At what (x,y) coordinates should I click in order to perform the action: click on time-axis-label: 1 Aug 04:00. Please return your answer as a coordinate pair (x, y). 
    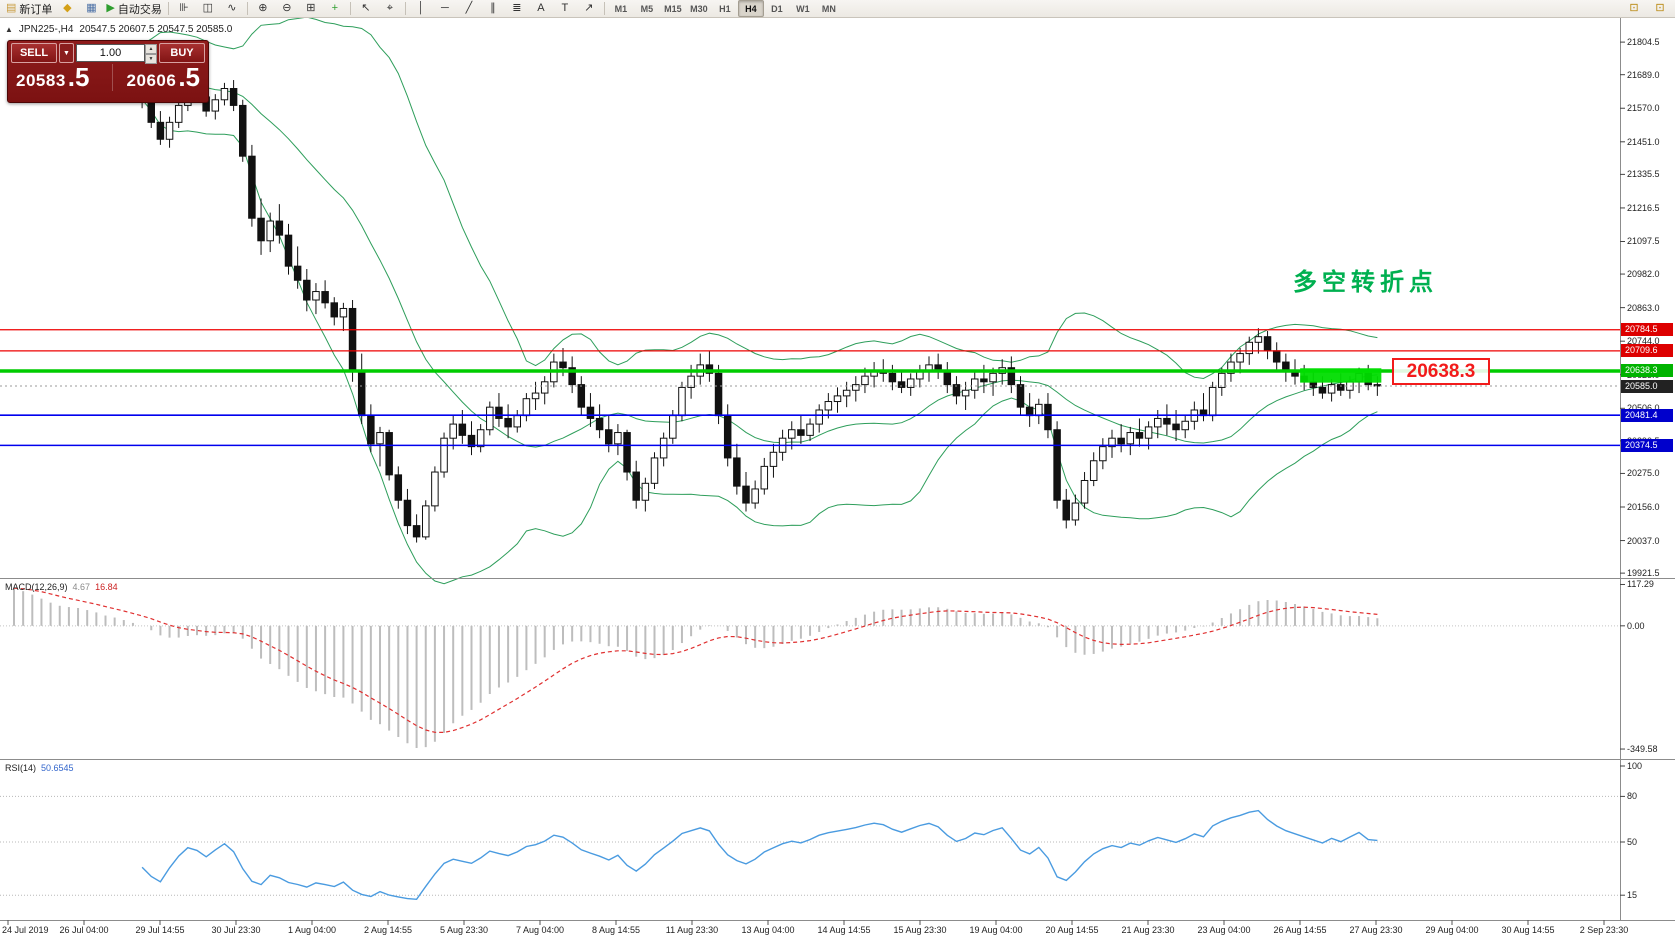
    Looking at the image, I should click on (312, 930).